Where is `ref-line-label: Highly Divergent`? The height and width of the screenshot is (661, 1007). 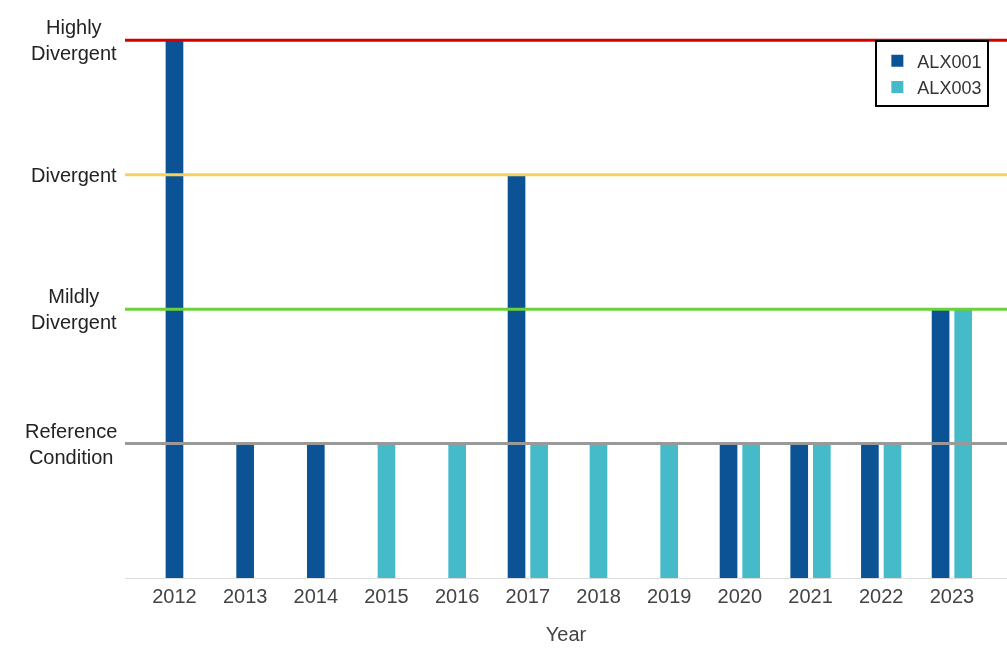 ref-line-label: Highly Divergent is located at coordinates (74, 40).